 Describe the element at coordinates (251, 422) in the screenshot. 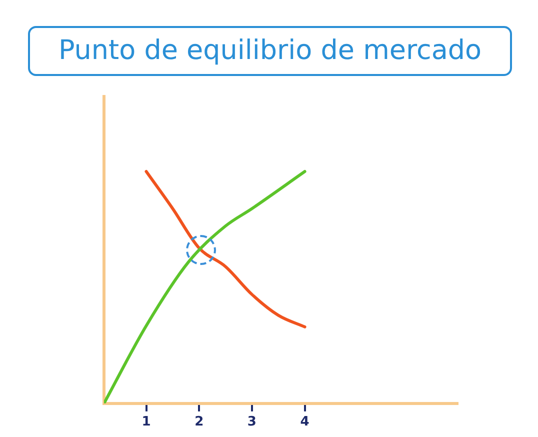

I see `x-tick-label: 3` at that location.